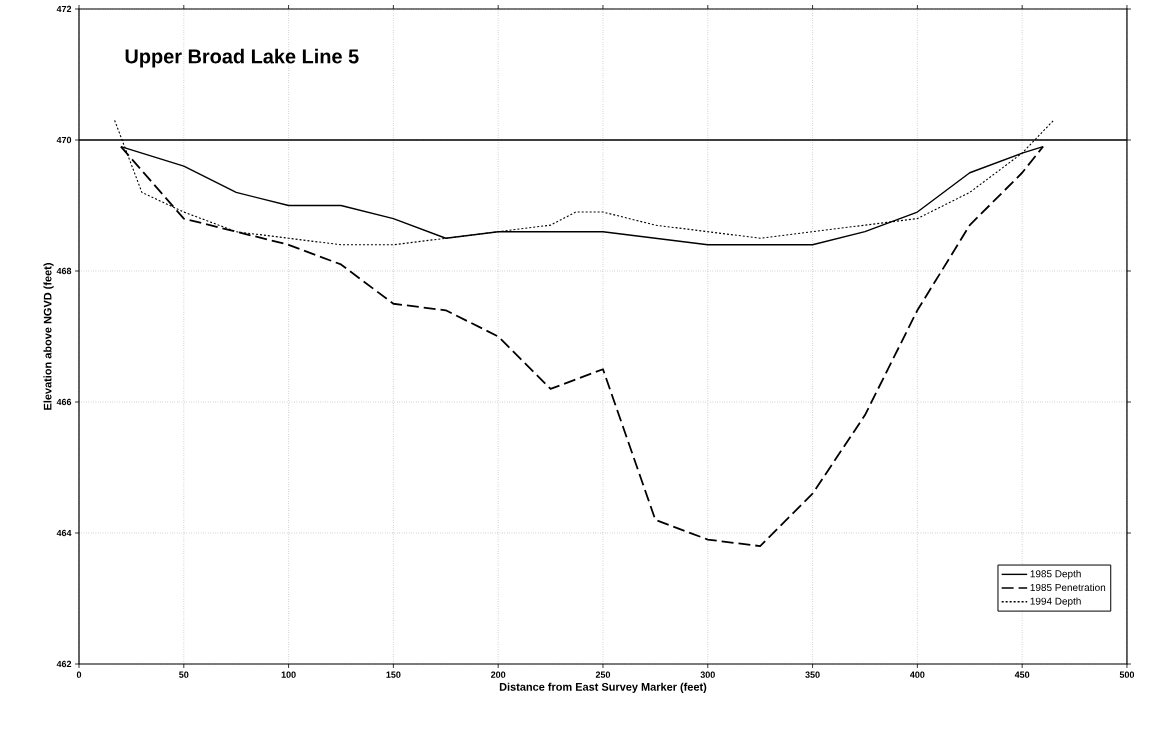 The image size is (1151, 734). What do you see at coordinates (64, 271) in the screenshot?
I see `y-tick-label: 468` at bounding box center [64, 271].